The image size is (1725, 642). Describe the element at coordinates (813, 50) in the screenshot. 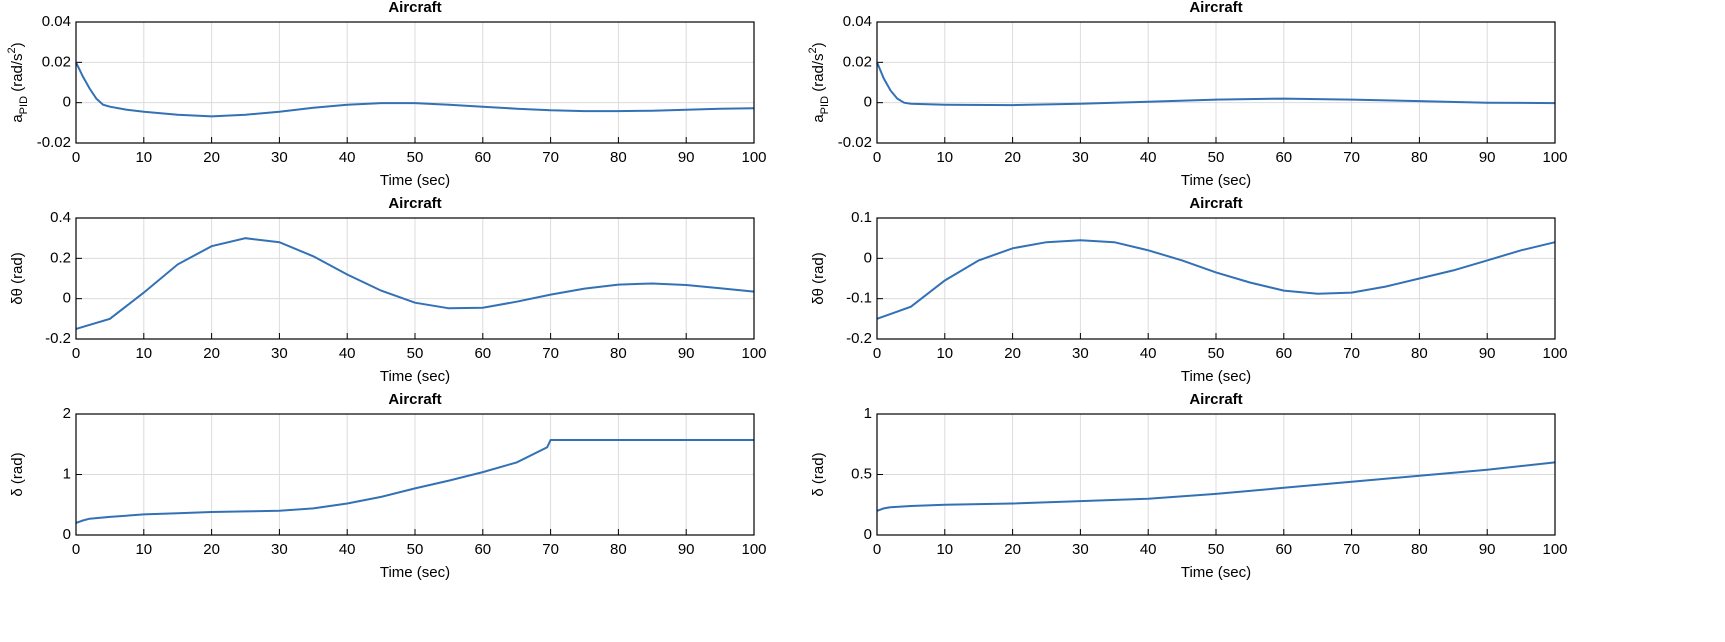

I see `y-label-part: 2` at that location.